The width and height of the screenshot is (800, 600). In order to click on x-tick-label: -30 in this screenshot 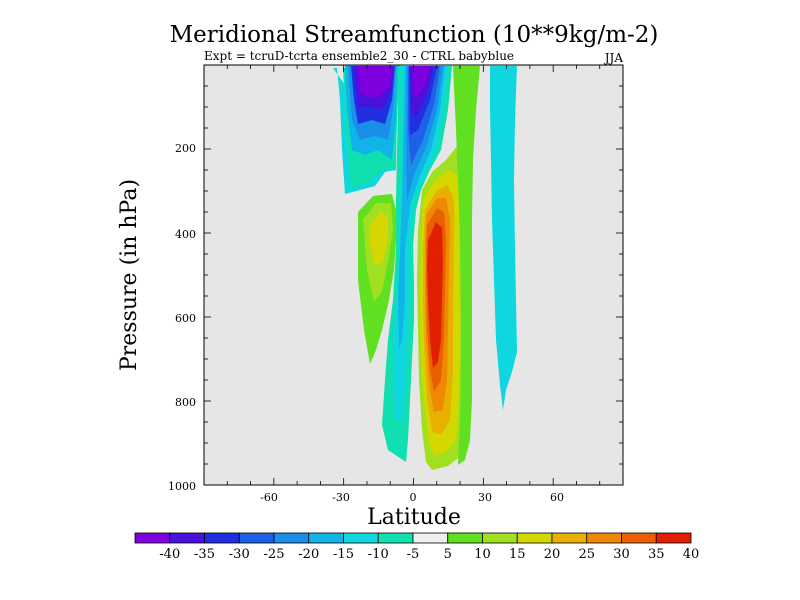, I will do `click(341, 497)`.